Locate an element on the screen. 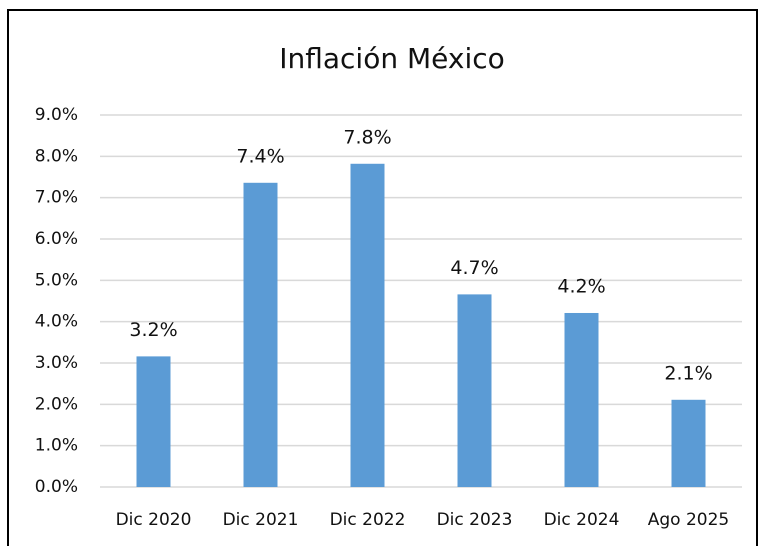 This screenshot has height=550, width=763. y-tick-label: 7.0% is located at coordinates (56, 198).